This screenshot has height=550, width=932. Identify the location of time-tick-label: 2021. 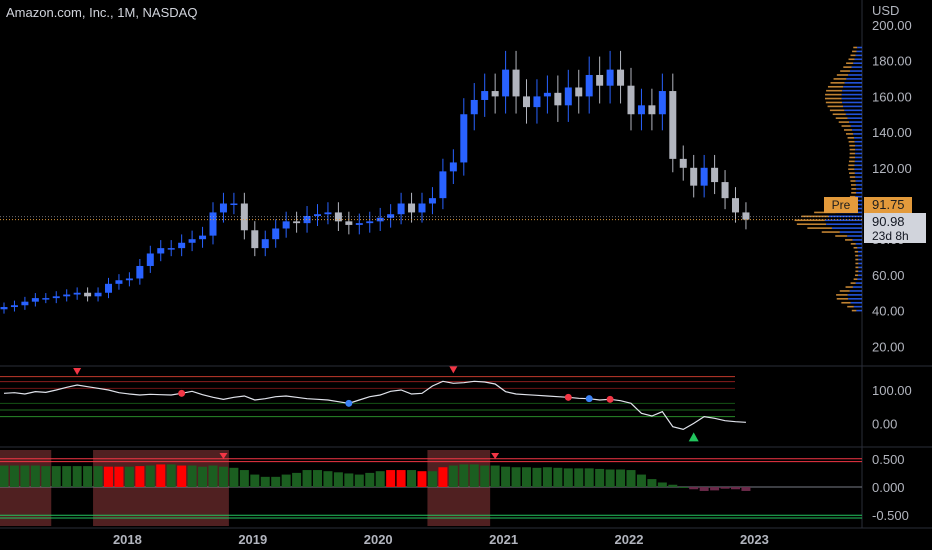
(503, 539).